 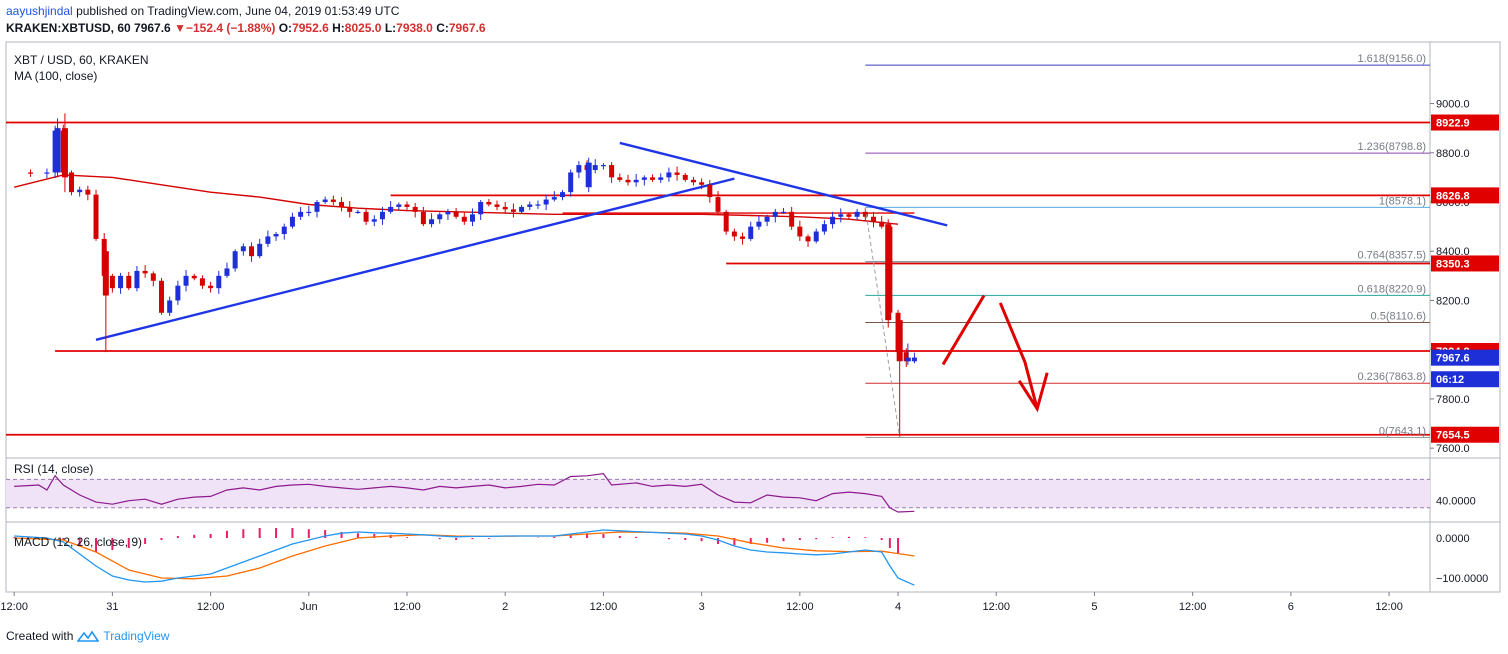 I want to click on price-tag-label: 7967.6, so click(x=1453, y=359).